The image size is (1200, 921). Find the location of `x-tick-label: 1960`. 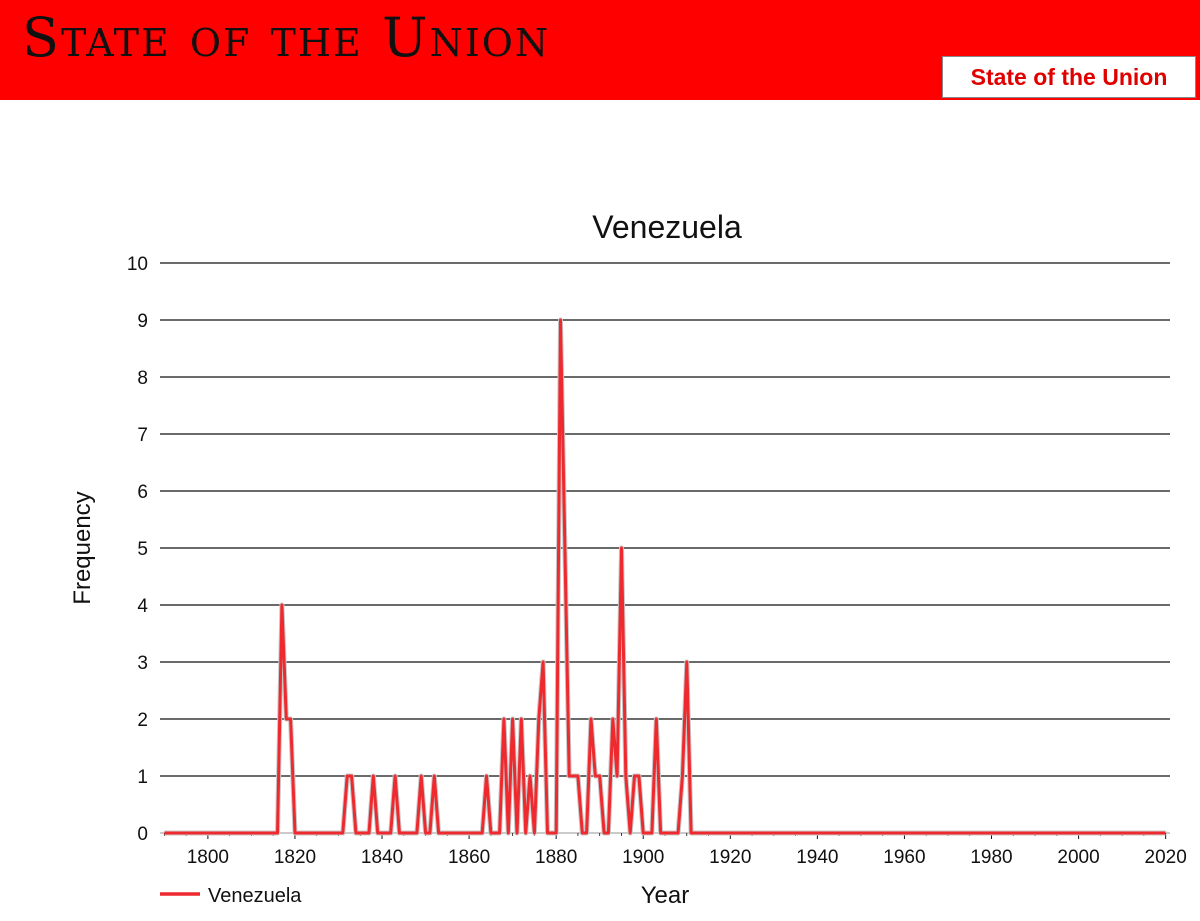

x-tick-label: 1960 is located at coordinates (904, 857).